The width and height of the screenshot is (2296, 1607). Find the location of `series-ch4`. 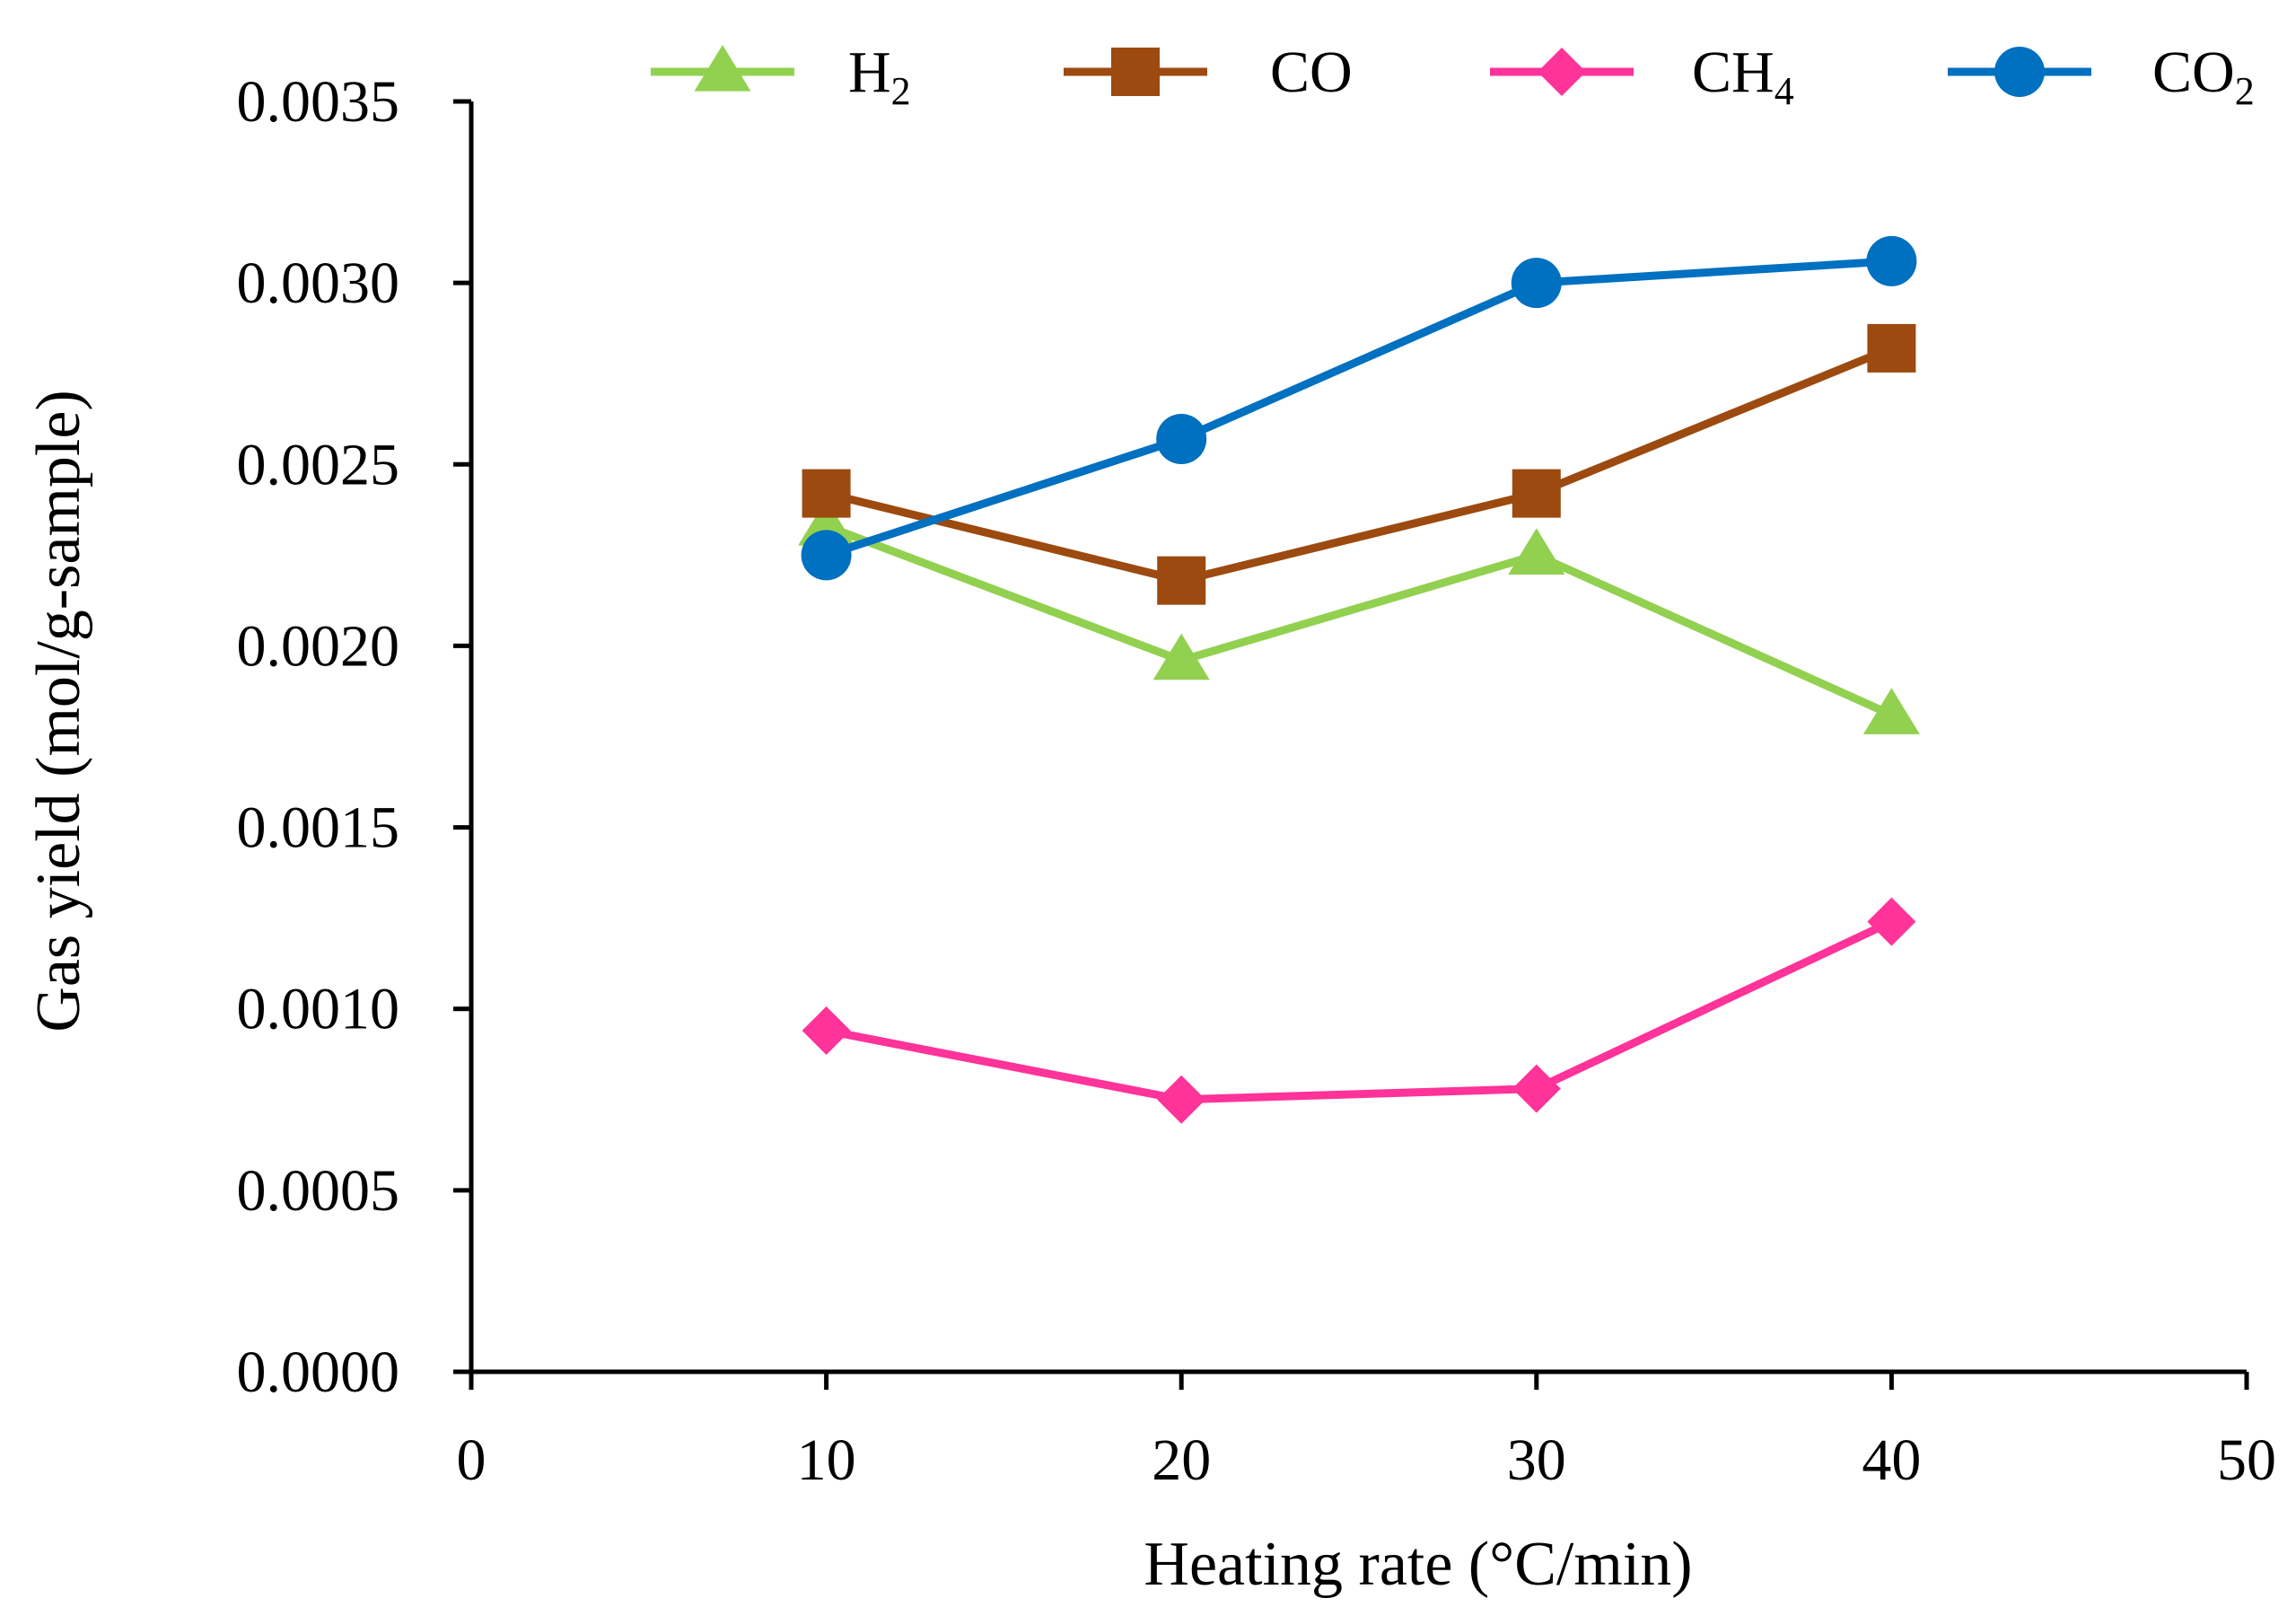

series-ch4 is located at coordinates (1359, 1010).